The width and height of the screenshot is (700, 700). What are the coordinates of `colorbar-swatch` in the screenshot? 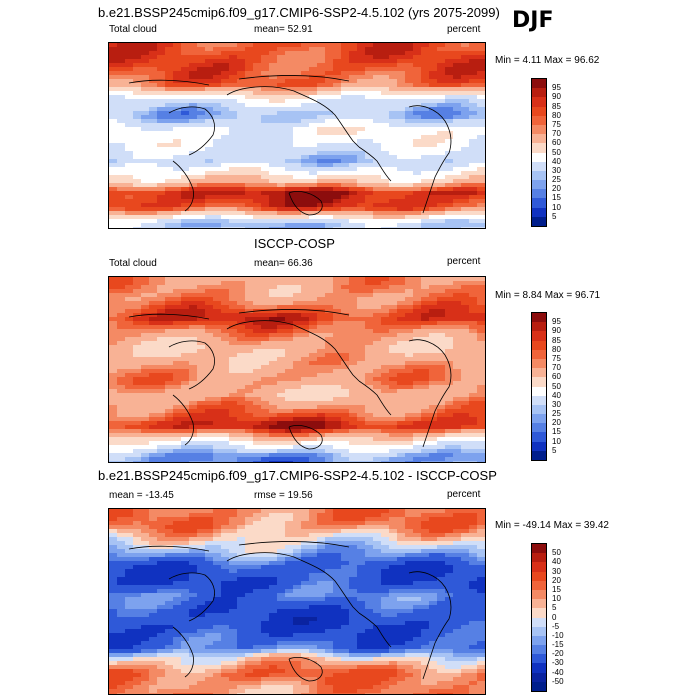 It's located at (539, 148).